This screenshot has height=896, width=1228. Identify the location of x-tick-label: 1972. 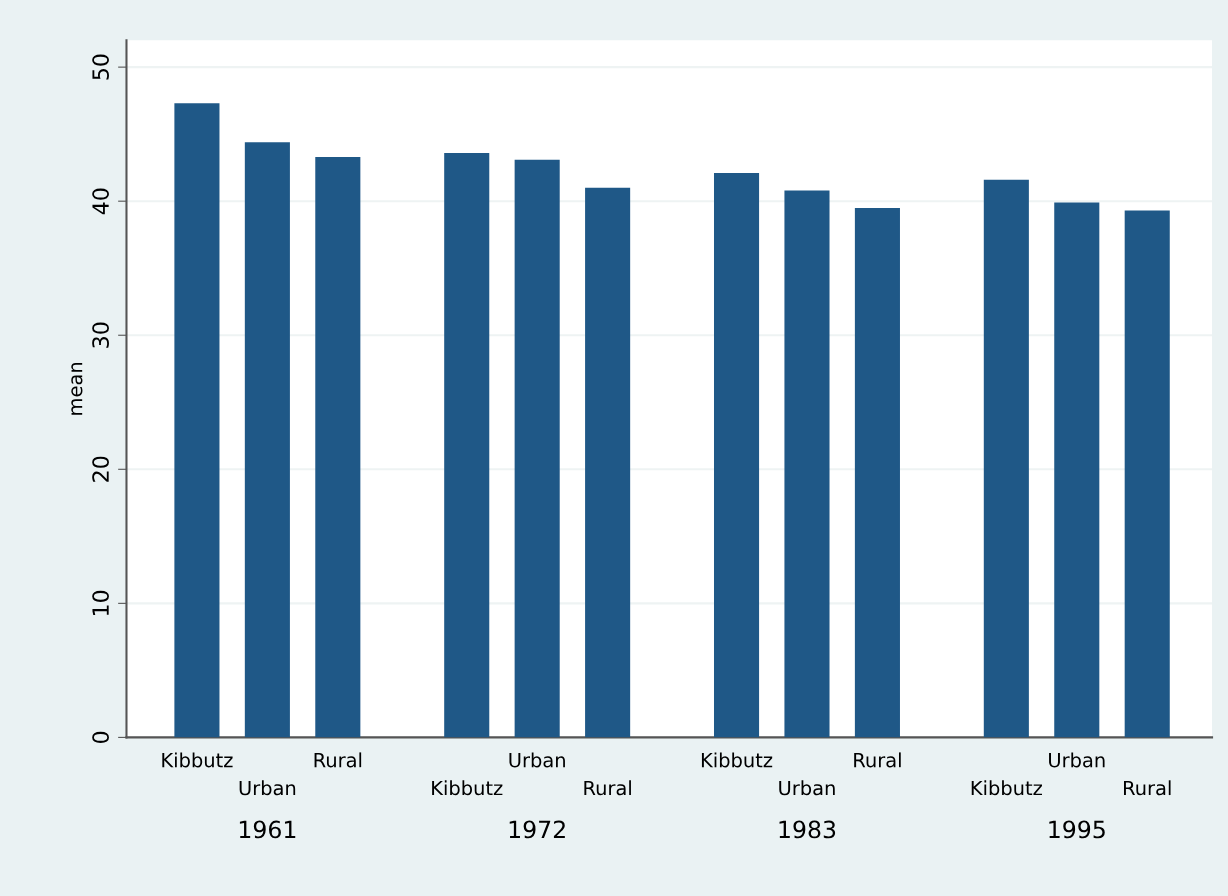
(537, 829).